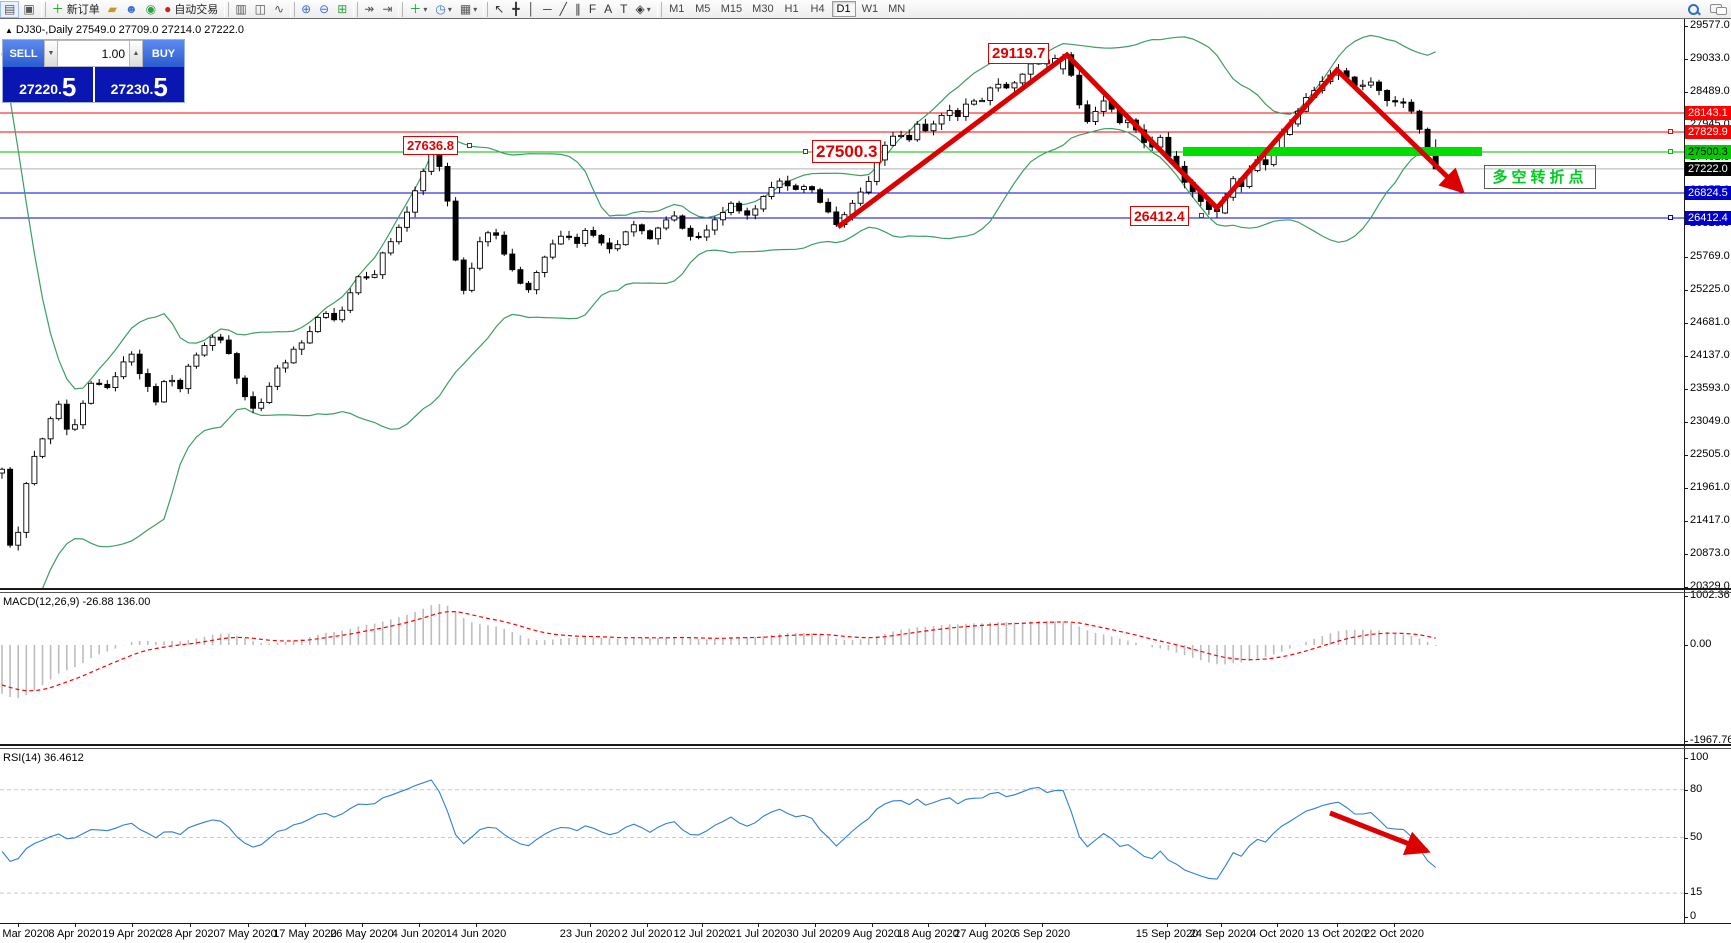 Image resolution: width=1731 pixels, height=943 pixels. I want to click on price-badge: 26824.5, so click(1708, 193).